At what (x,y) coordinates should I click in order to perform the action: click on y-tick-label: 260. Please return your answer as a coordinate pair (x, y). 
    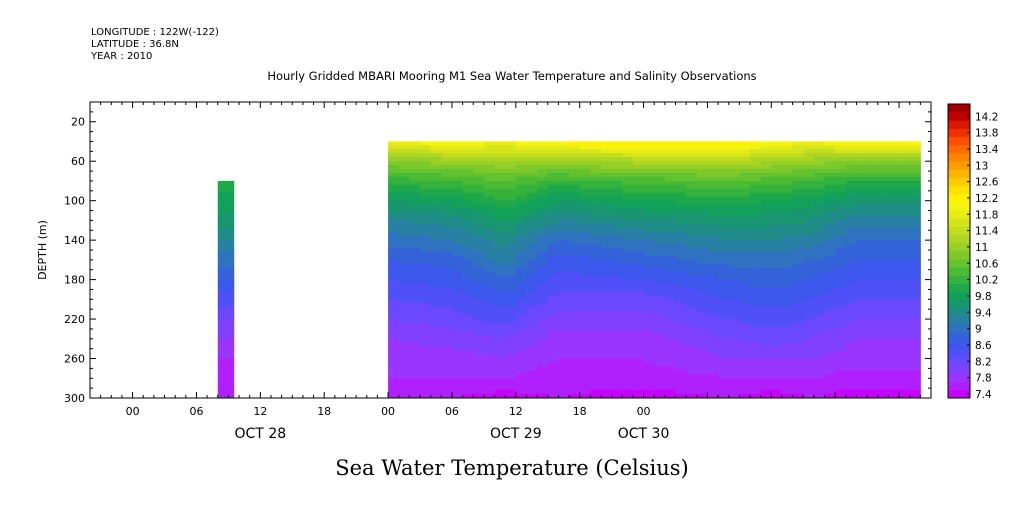
    Looking at the image, I should click on (74, 359).